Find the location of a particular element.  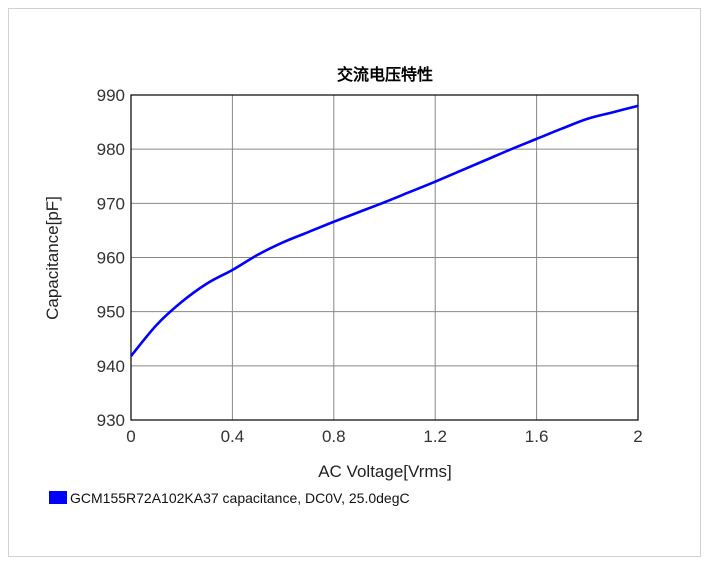

y-tick-labels: 930 940 950 960 970 980 990 is located at coordinates (111, 258).